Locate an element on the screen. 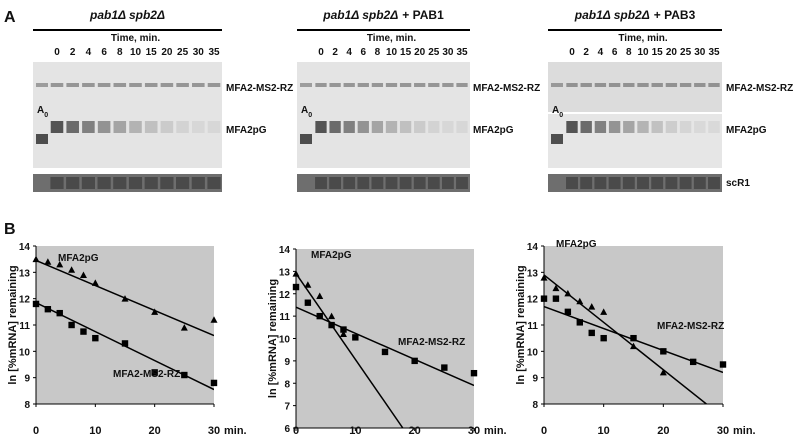 This screenshot has height=444, width=797. time-point: 25 is located at coordinates (434, 52).